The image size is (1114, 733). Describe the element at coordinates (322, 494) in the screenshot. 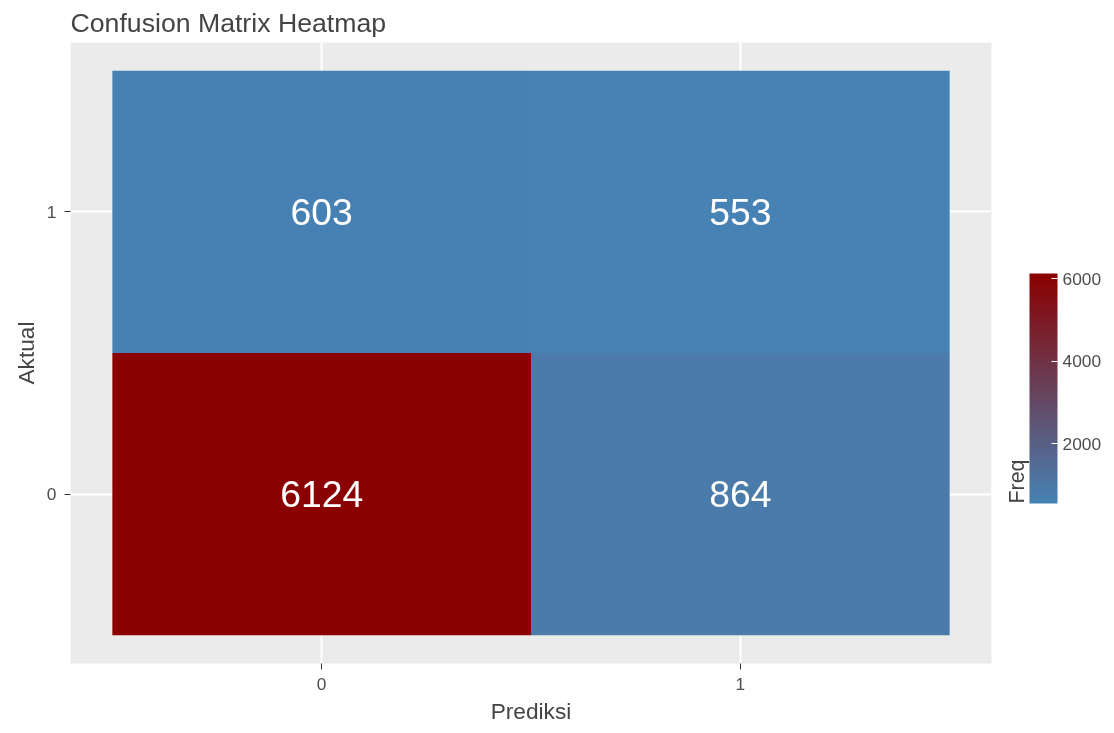

I see `data-label: 6124` at that location.